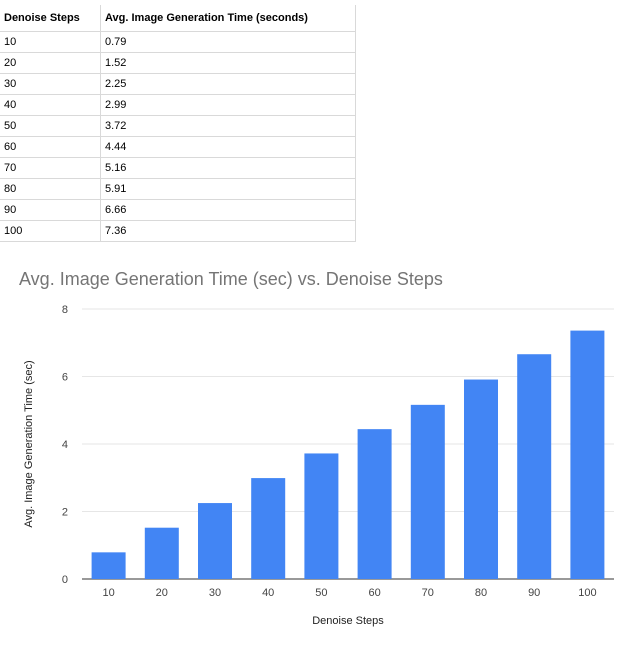 This screenshot has width=640, height=646. Describe the element at coordinates (228, 231) in the screenshot. I see `table-cell: 7.36` at that location.